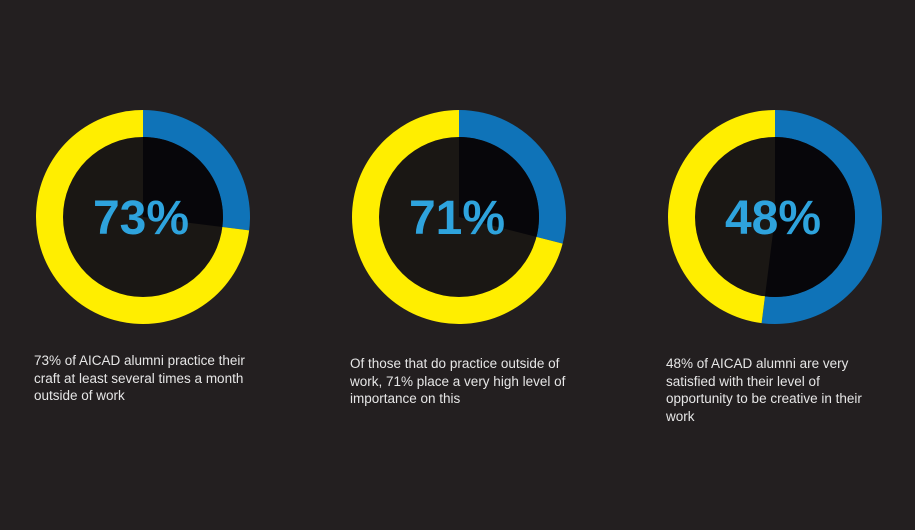 This screenshot has width=915, height=530. I want to click on donut-chart-3: 48%, so click(774, 217).